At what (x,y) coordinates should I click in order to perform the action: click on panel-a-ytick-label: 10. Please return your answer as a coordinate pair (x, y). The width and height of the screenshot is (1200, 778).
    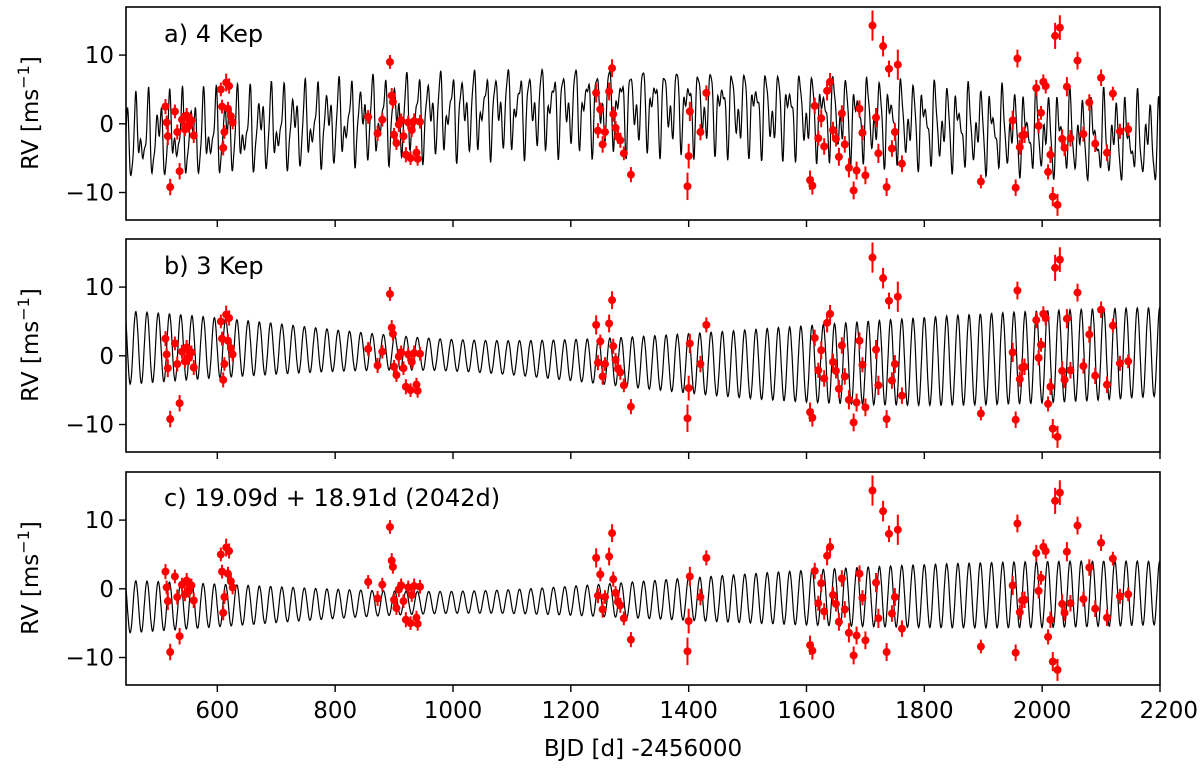
    Looking at the image, I should click on (99, 56).